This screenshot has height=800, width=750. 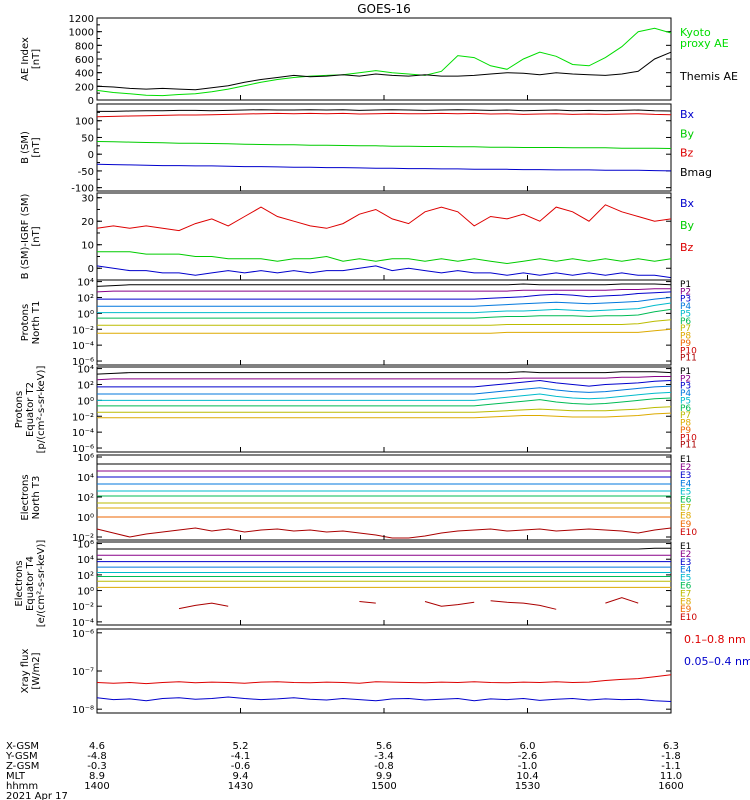 What do you see at coordinates (37, 795) in the screenshot?
I see `date-label: 2021 Apr 17` at bounding box center [37, 795].